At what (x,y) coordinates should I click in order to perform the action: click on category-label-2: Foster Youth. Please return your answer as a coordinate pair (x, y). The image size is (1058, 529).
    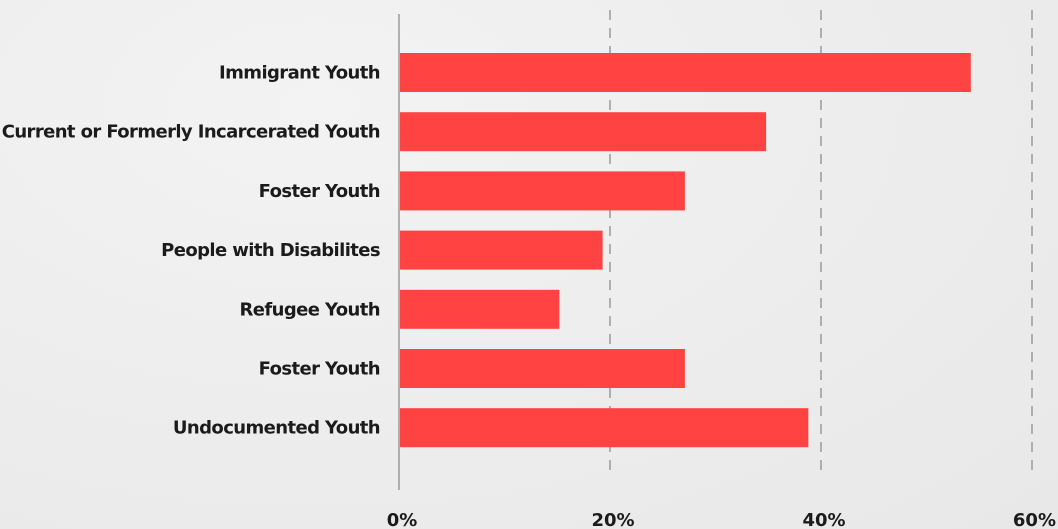
    Looking at the image, I should click on (319, 191).